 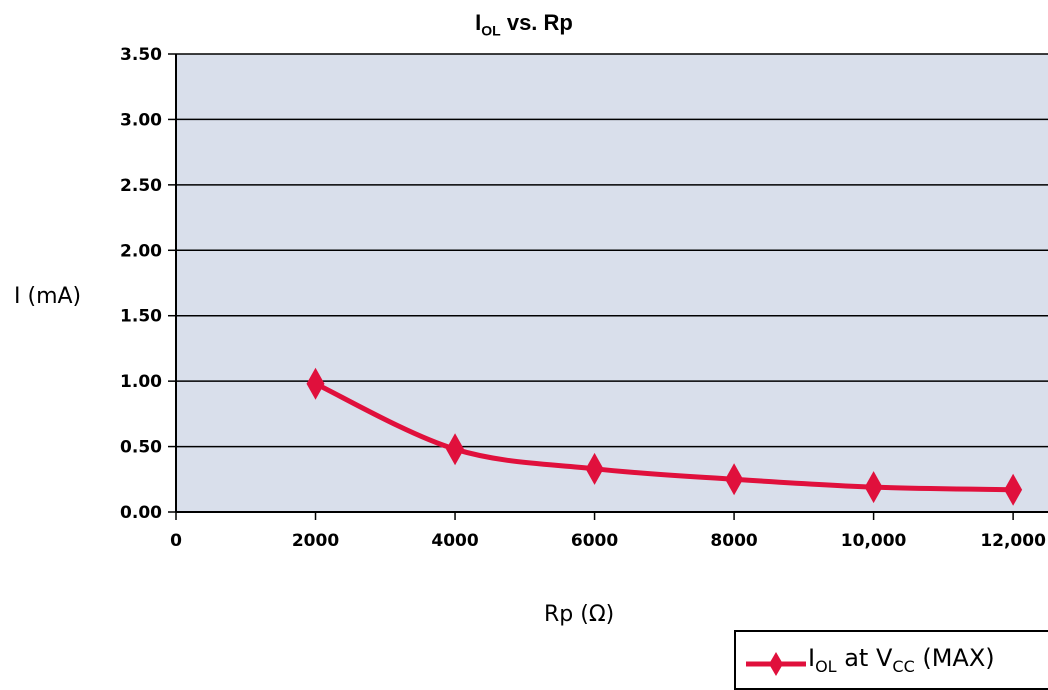 What do you see at coordinates (141, 382) in the screenshot?
I see `y-tick-label-2: 1.00` at bounding box center [141, 382].